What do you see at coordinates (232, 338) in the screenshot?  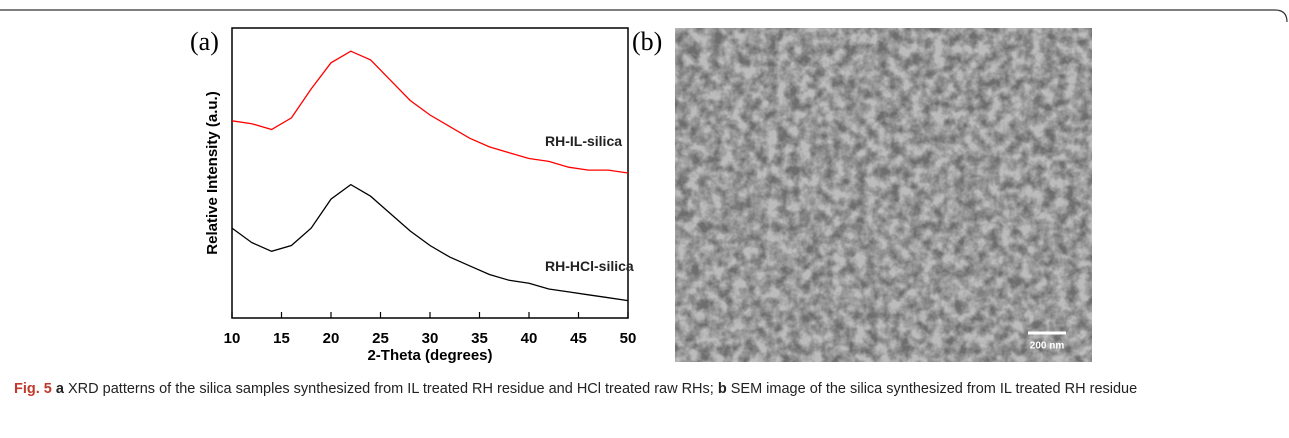 I see `x-tick-label: 10` at bounding box center [232, 338].